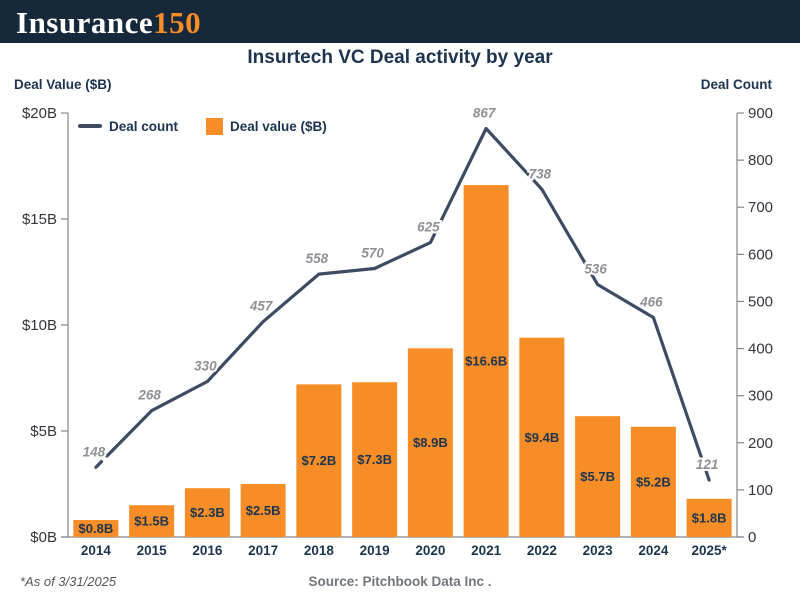  Describe the element at coordinates (760, 160) in the screenshot. I see `right-axis-tick-label: 800` at that location.